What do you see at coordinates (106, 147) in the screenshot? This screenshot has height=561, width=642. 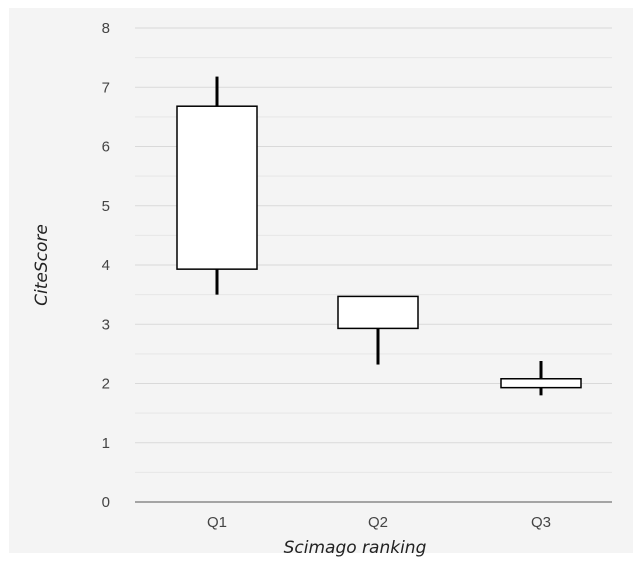 I see `y-tick-label: 6` at bounding box center [106, 147].